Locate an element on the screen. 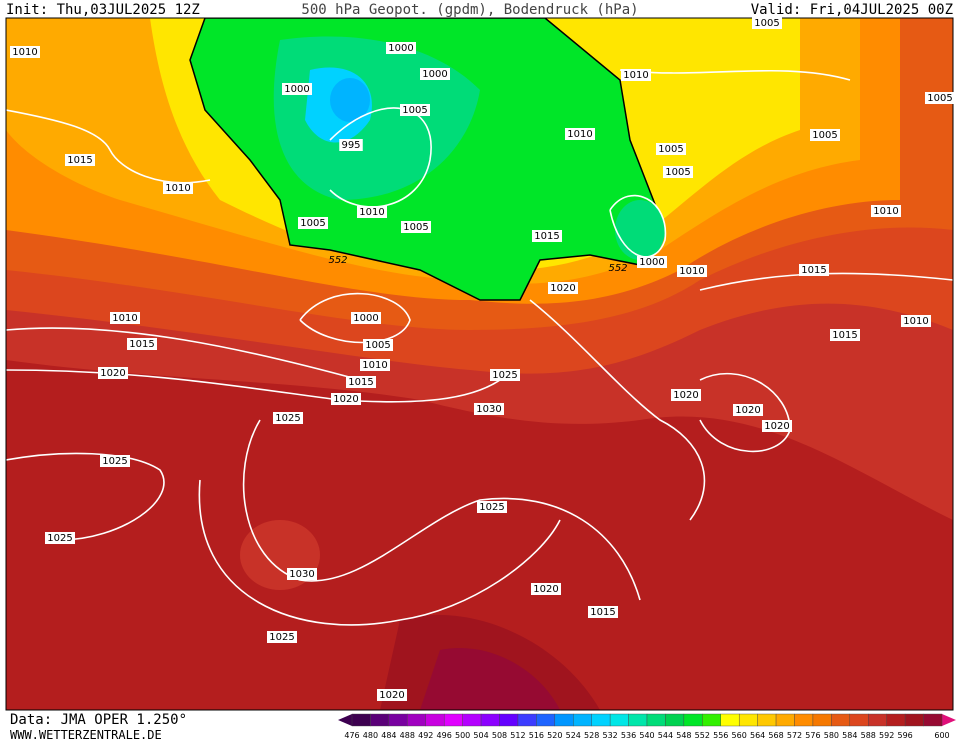 This screenshot has width=959, height=741. colorbar-label: 576 is located at coordinates (812, 735).